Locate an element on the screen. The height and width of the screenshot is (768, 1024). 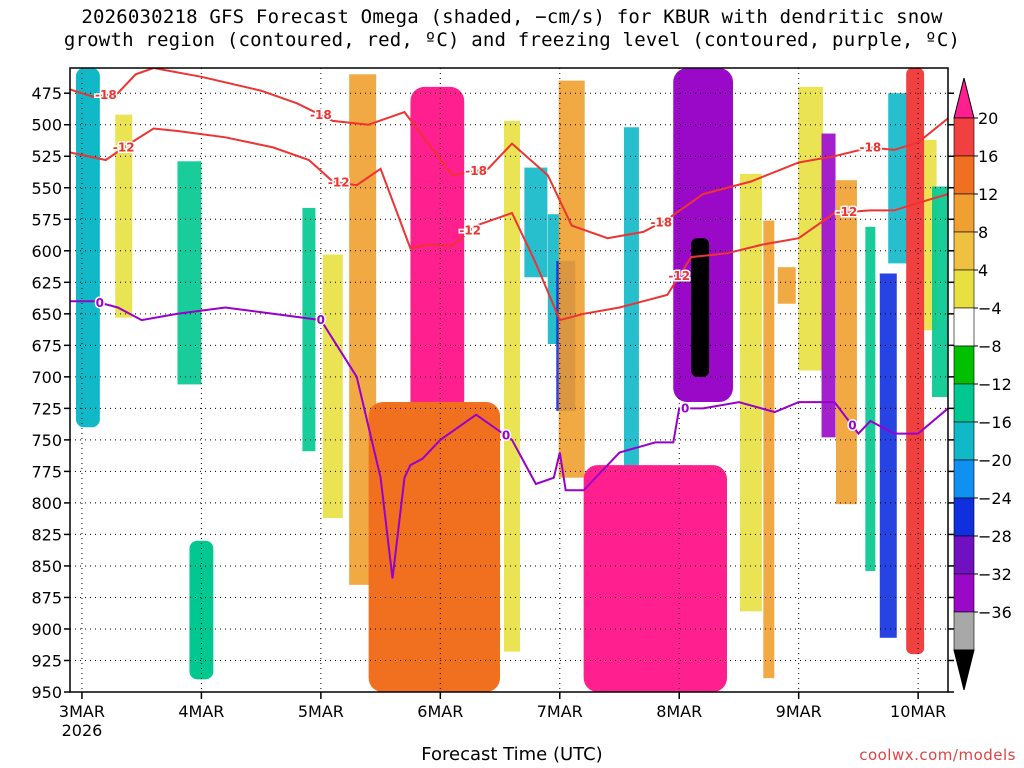
y-tick-label: 825 is located at coordinates (46, 534).